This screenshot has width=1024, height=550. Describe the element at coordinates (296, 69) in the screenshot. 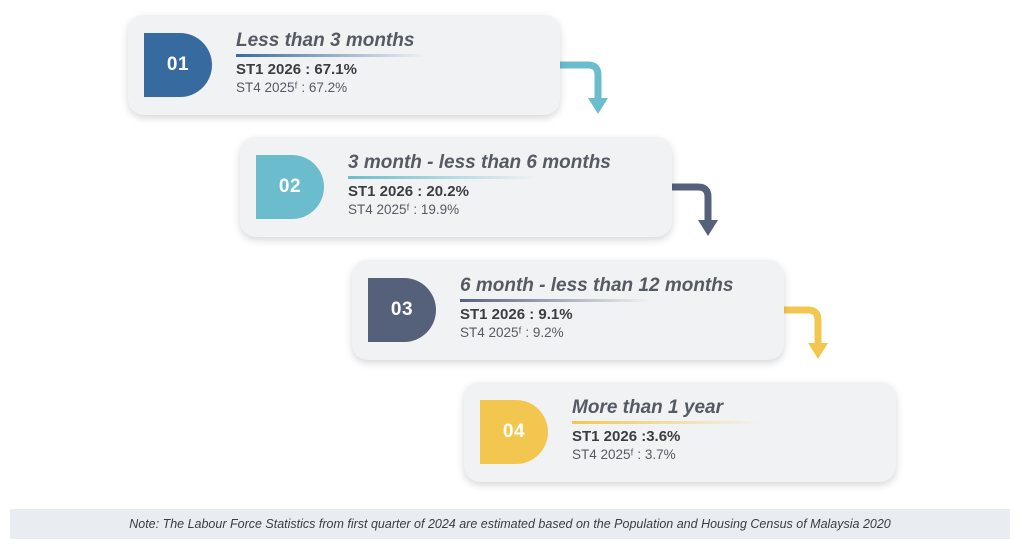

I see `step-primary-value-1: ST1 2026 : 67.1%` at that location.